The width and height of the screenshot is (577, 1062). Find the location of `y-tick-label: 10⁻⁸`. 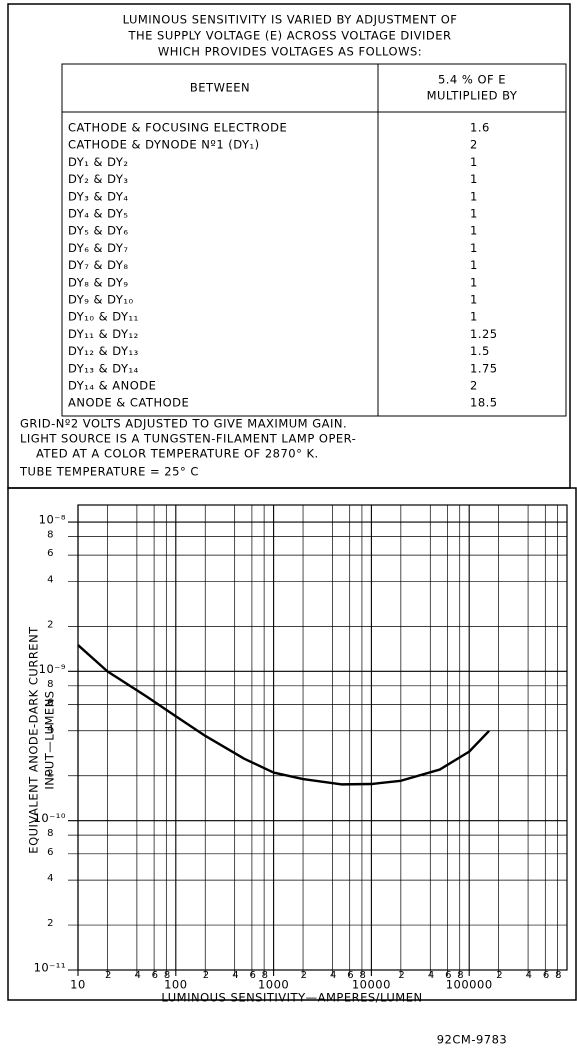

y-tick-label: 10⁻⁸ is located at coordinates (52, 520).